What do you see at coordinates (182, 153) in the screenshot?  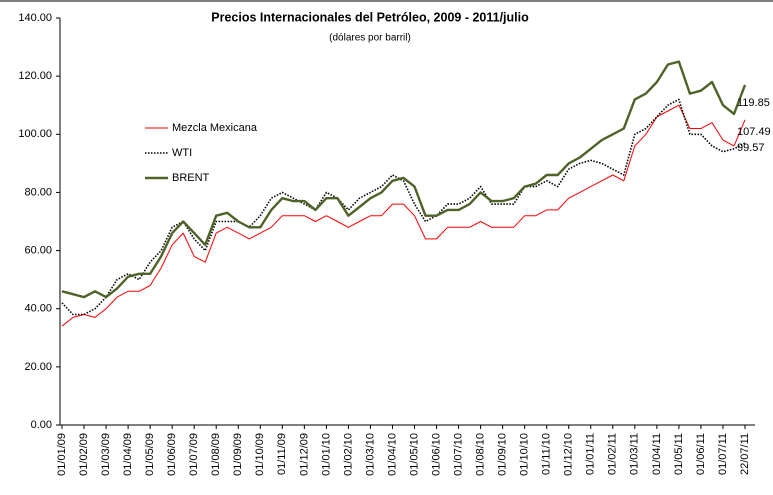 I see `legend-label: WTI` at bounding box center [182, 153].